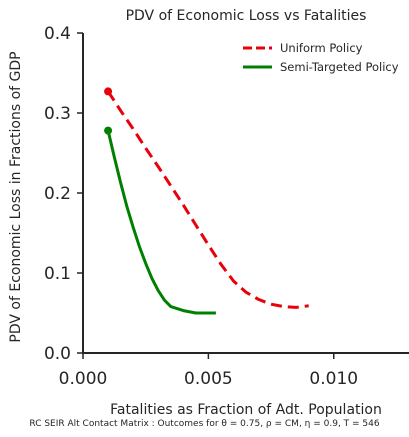 This screenshot has height=437, width=409. What do you see at coordinates (57, 34) in the screenshot?
I see `y-tick-label: 0.4` at bounding box center [57, 34].